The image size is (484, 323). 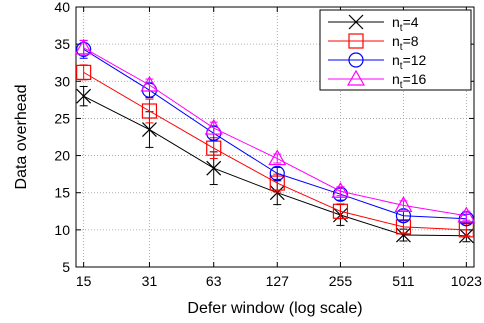 I want to click on x-tick-label: 15, so click(x=84, y=281).